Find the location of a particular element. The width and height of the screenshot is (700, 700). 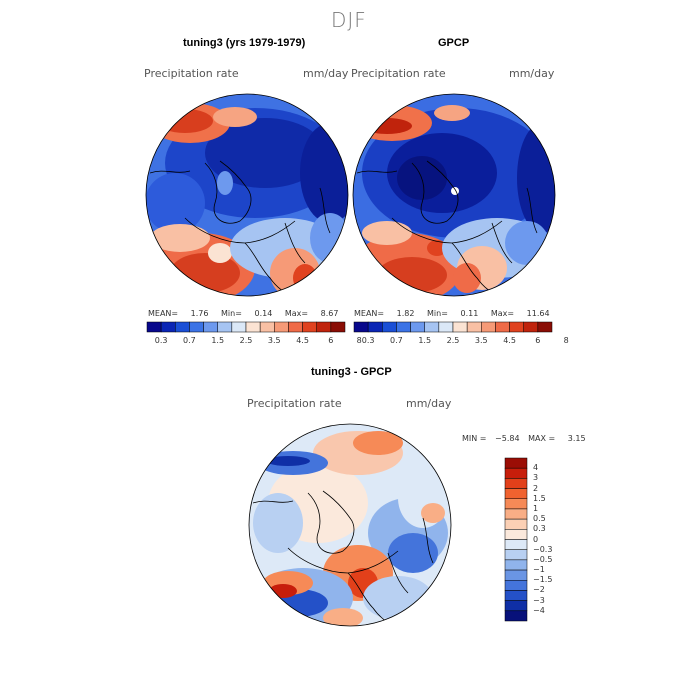

polar-map-model is located at coordinates (247, 195).